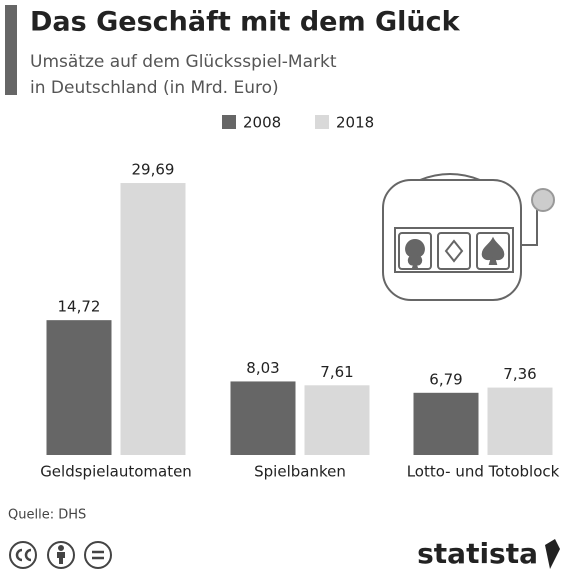 The image size is (572, 575). I want to click on legend-label: 2018, so click(355, 123).